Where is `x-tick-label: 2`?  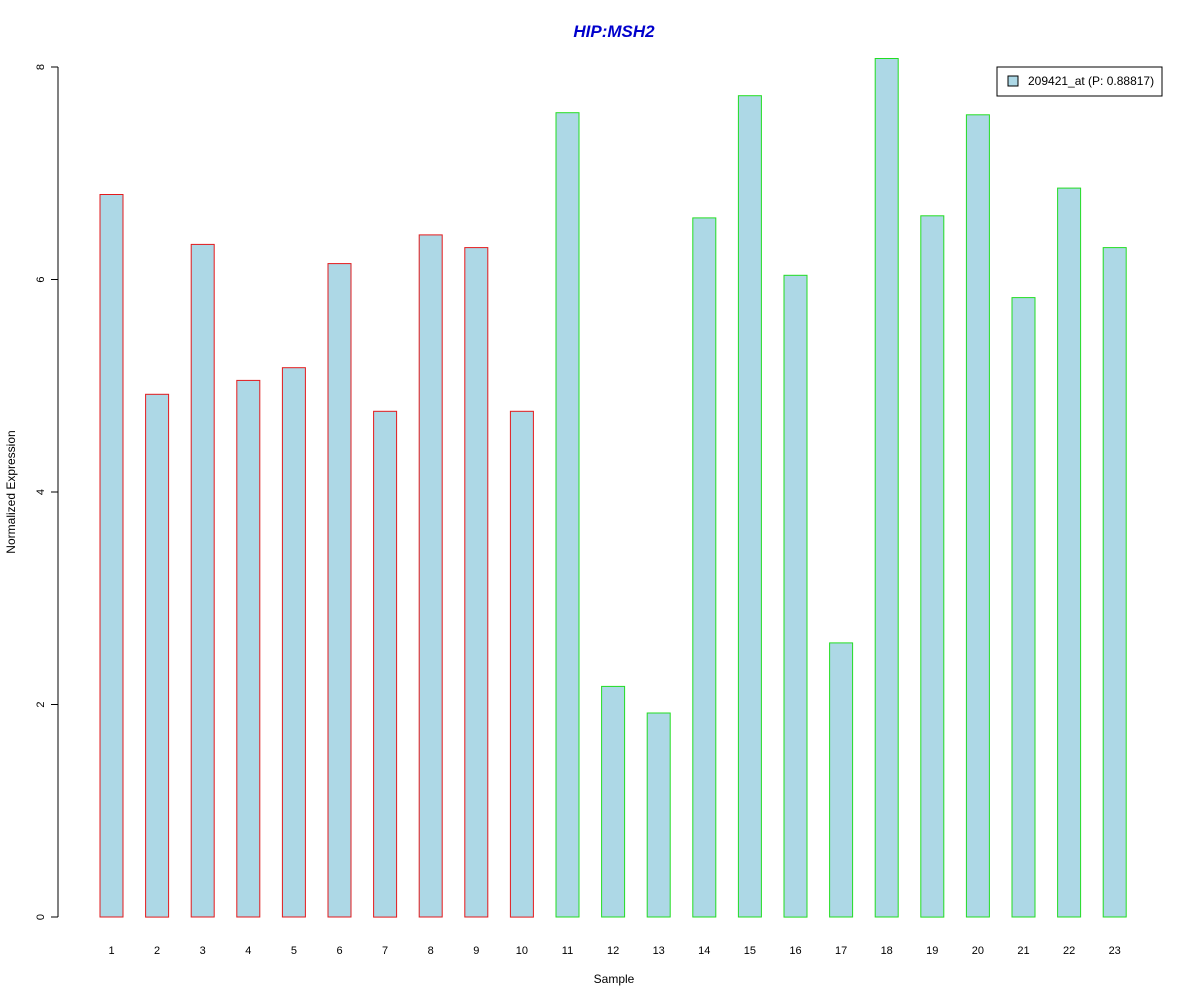
x-tick-label: 2 is located at coordinates (157, 951).